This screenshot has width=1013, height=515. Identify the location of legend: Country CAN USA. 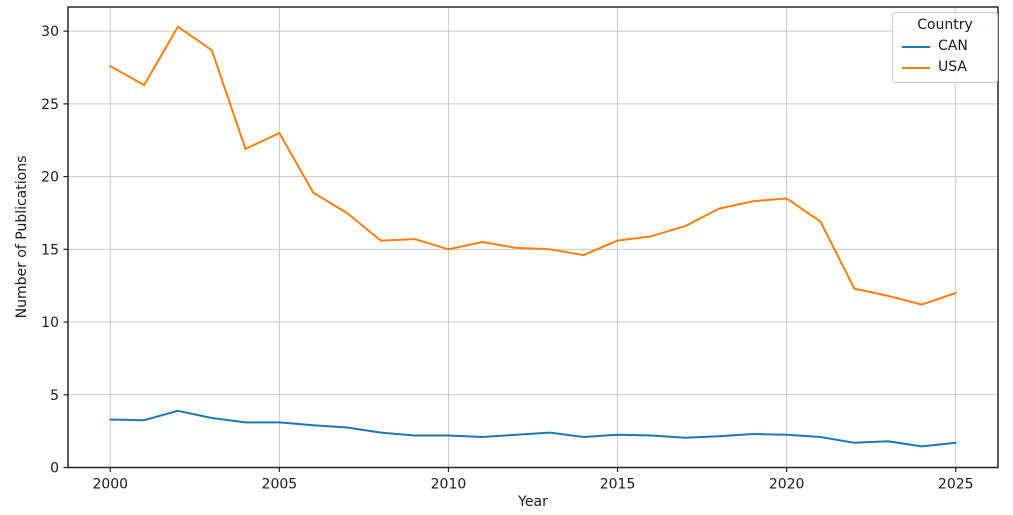
(945, 47).